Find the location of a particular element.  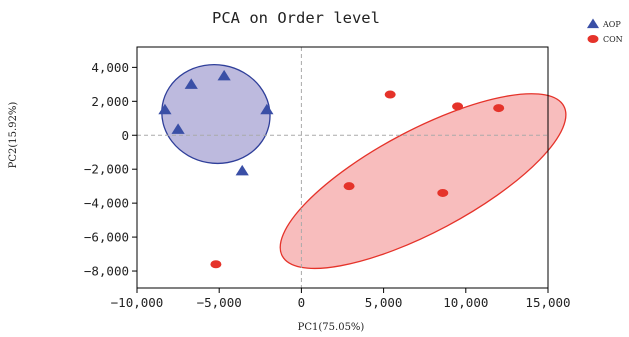

legend: AOP CON is located at coordinates (605, 32).